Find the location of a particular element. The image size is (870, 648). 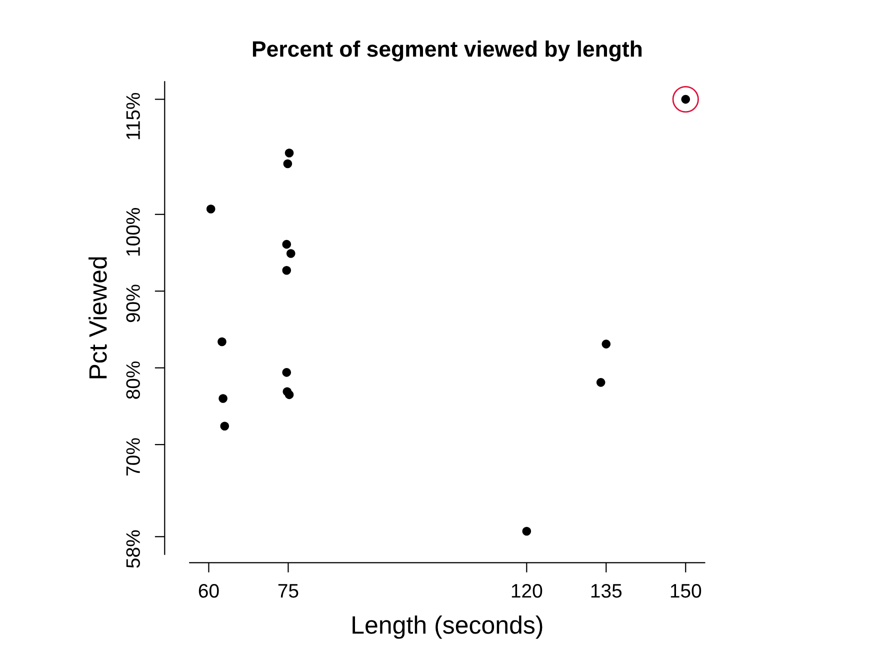

y-tick-label: 100% is located at coordinates (133, 232).